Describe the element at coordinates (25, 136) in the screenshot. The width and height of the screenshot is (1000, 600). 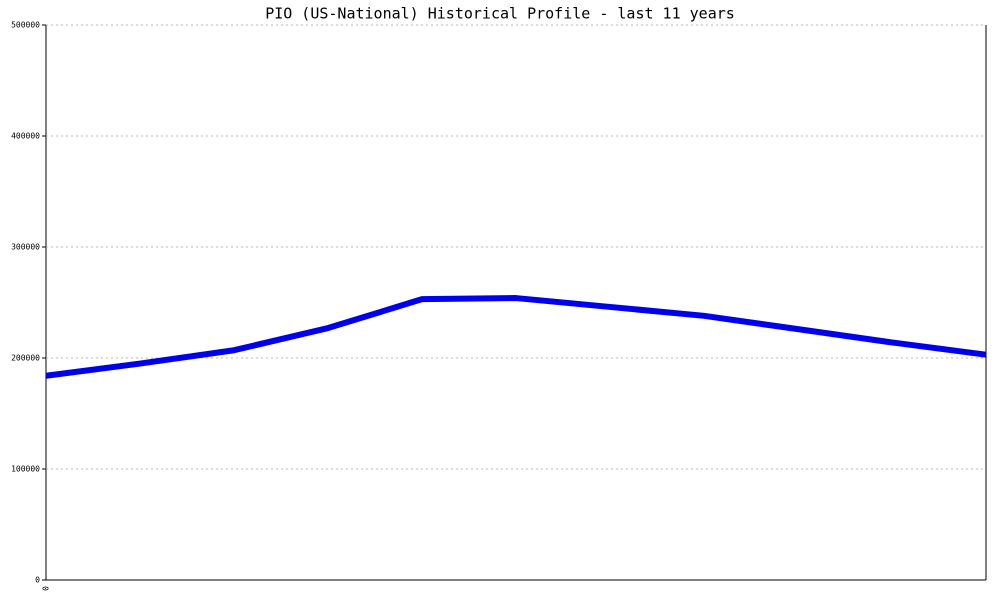
I see `y-tick-label: 400000` at that location.